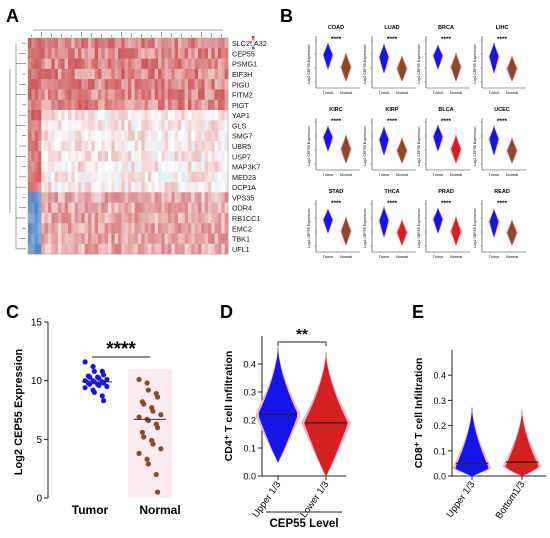 Image resolution: width=550 pixels, height=538 pixels. I want to click on panel-label-b: B, so click(286, 16).